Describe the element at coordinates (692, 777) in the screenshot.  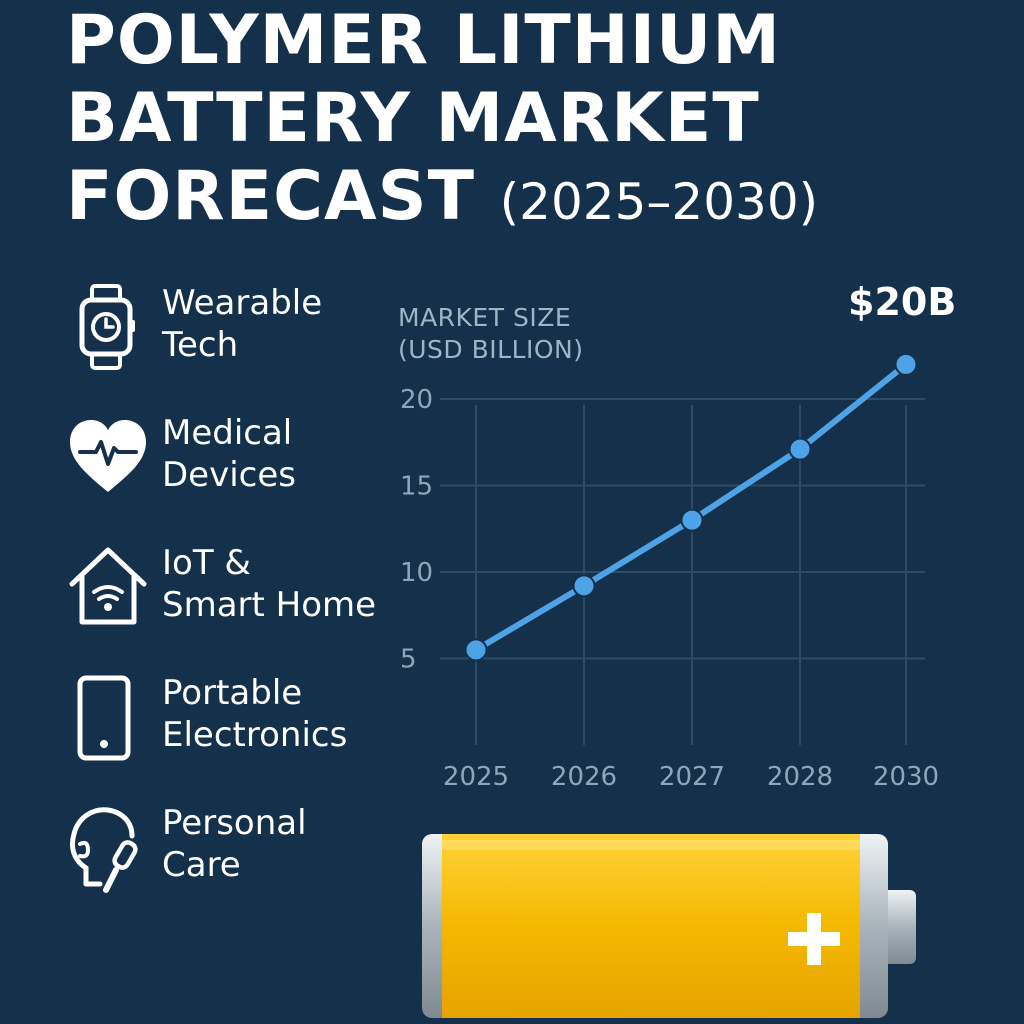
I see `x-tick-label: 2027` at that location.